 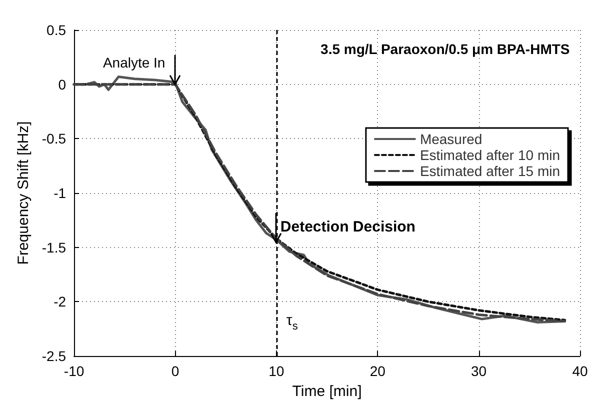 What do you see at coordinates (445, 49) in the screenshot?
I see `annotation: 3.5 mg/L Paraoxon/0.5 μm BPA-HMTS` at bounding box center [445, 49].